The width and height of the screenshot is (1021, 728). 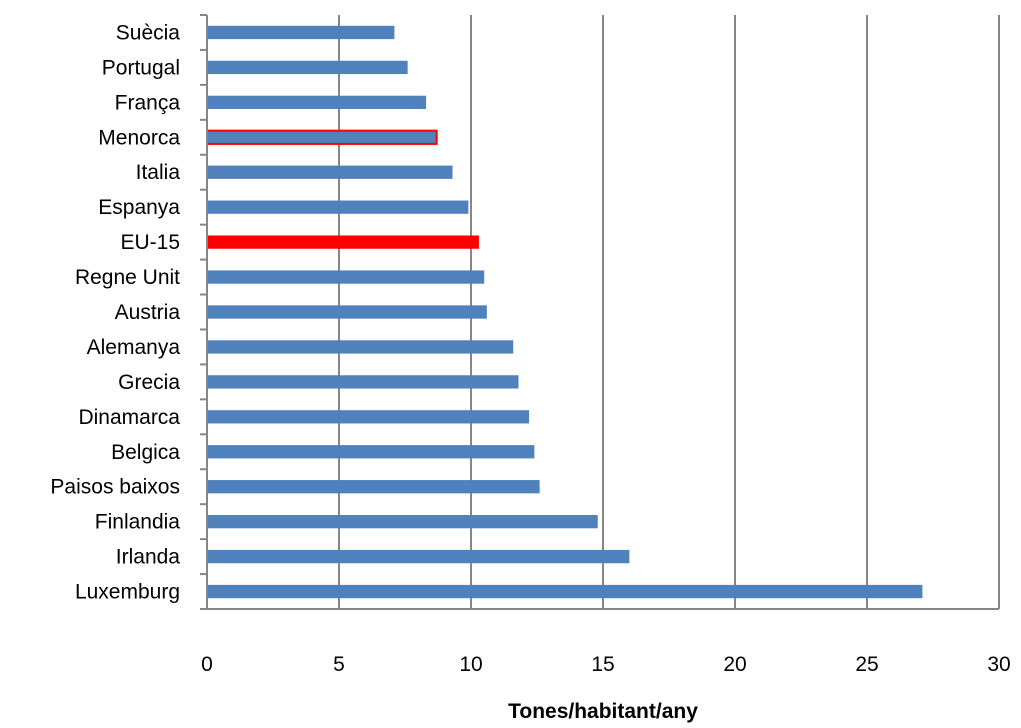 What do you see at coordinates (148, 557) in the screenshot?
I see `category-label: Irlanda` at bounding box center [148, 557].